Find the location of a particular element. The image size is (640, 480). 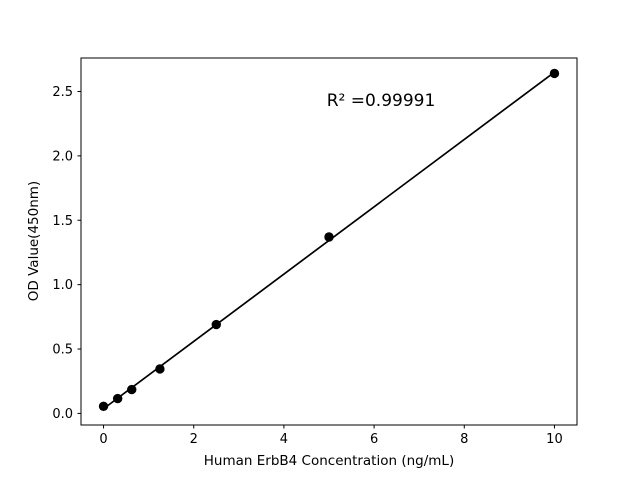

y-tick-label: 1.5 is located at coordinates (62, 221).